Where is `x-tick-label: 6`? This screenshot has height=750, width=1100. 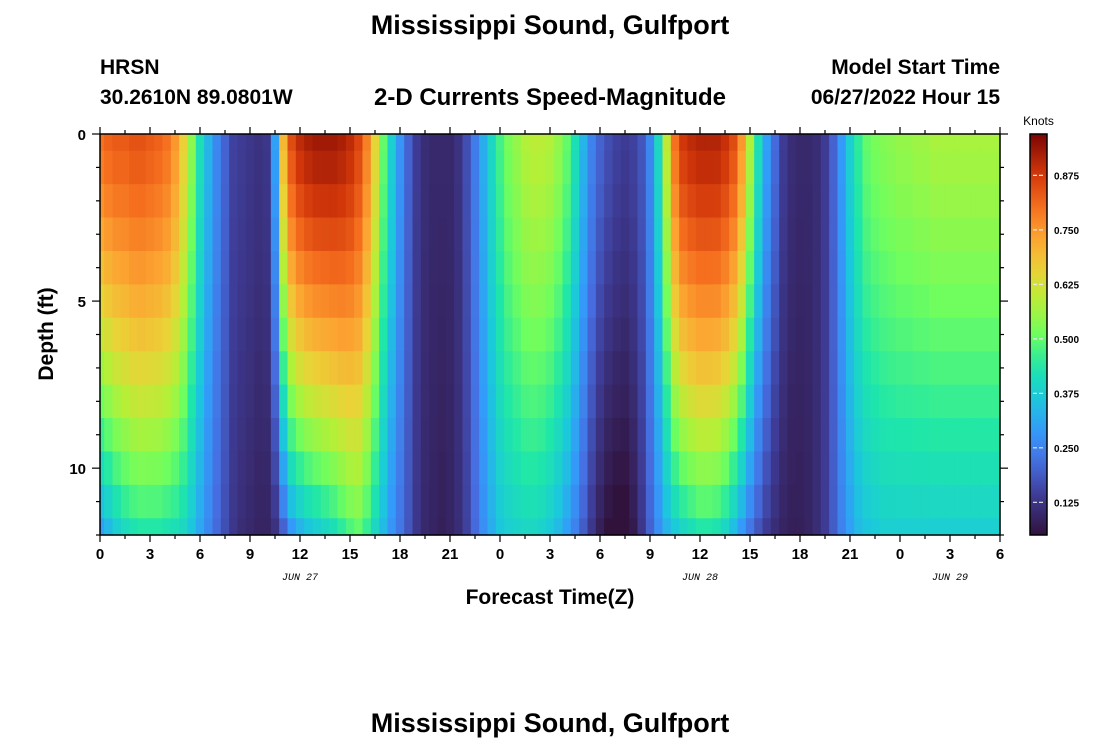 x-tick-label: 6 is located at coordinates (600, 554).